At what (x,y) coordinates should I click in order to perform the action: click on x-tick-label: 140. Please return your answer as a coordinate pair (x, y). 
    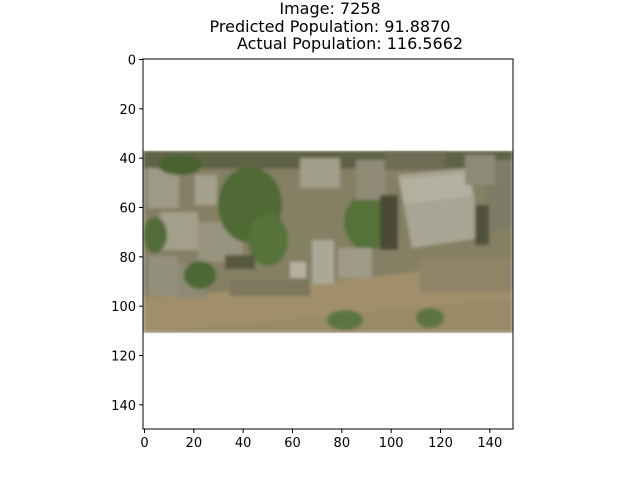
    Looking at the image, I should click on (489, 443).